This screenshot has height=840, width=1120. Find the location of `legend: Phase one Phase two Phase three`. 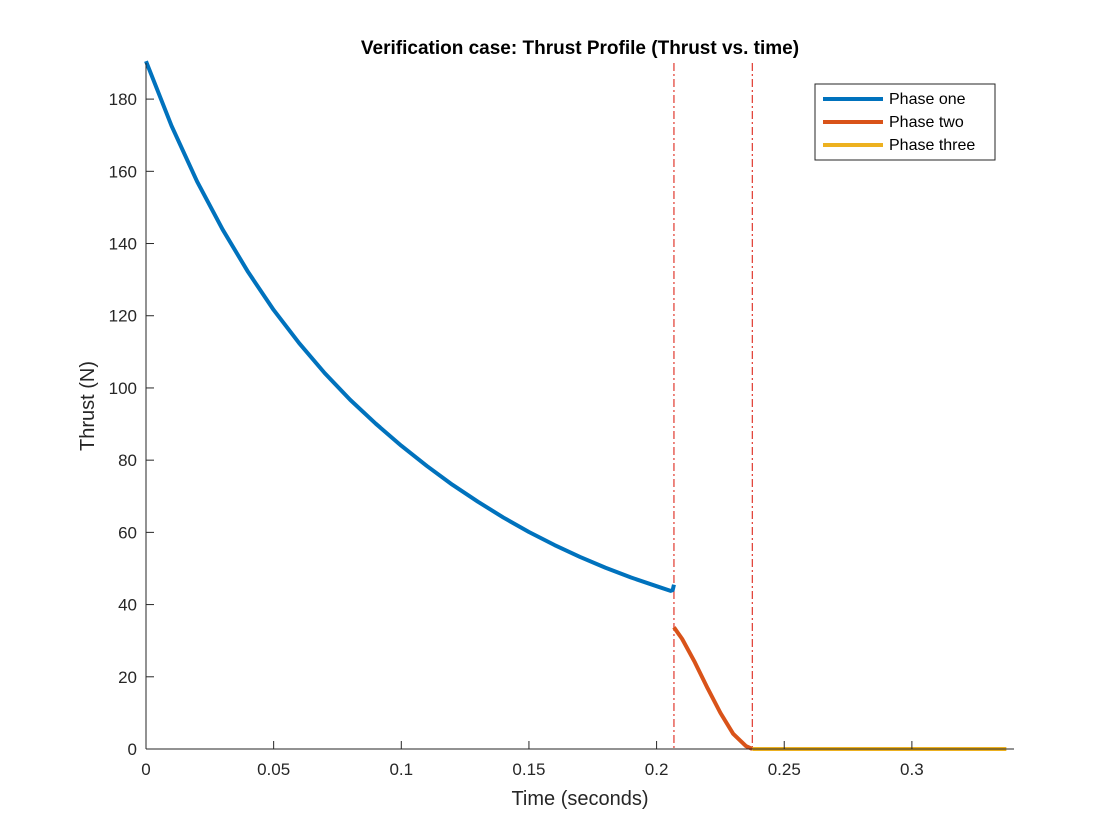

legend: Phase one Phase two Phase three is located at coordinates (905, 122).